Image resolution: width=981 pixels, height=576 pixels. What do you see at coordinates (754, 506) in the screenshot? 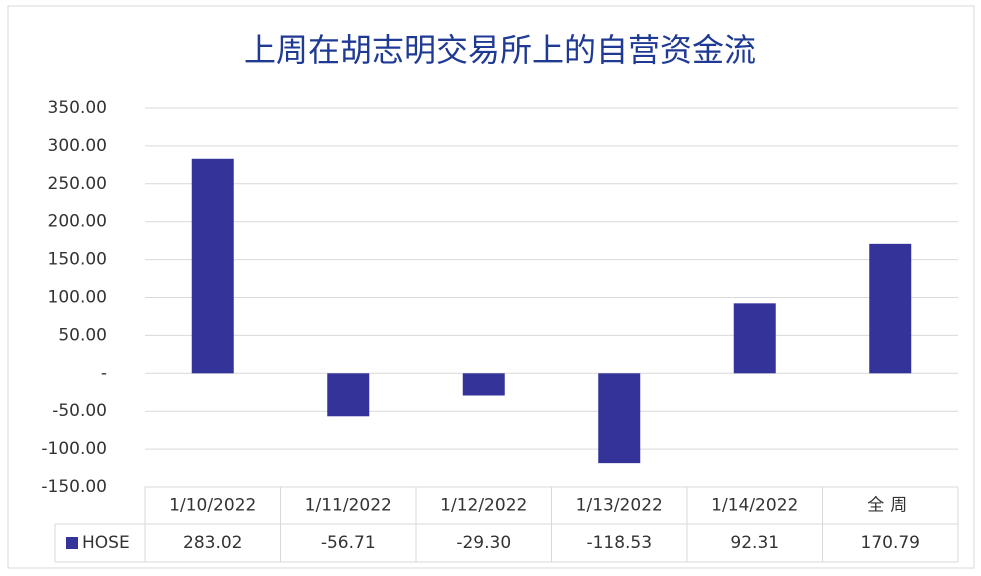
I see `x-tick-label: 1/14/2022` at bounding box center [754, 506].